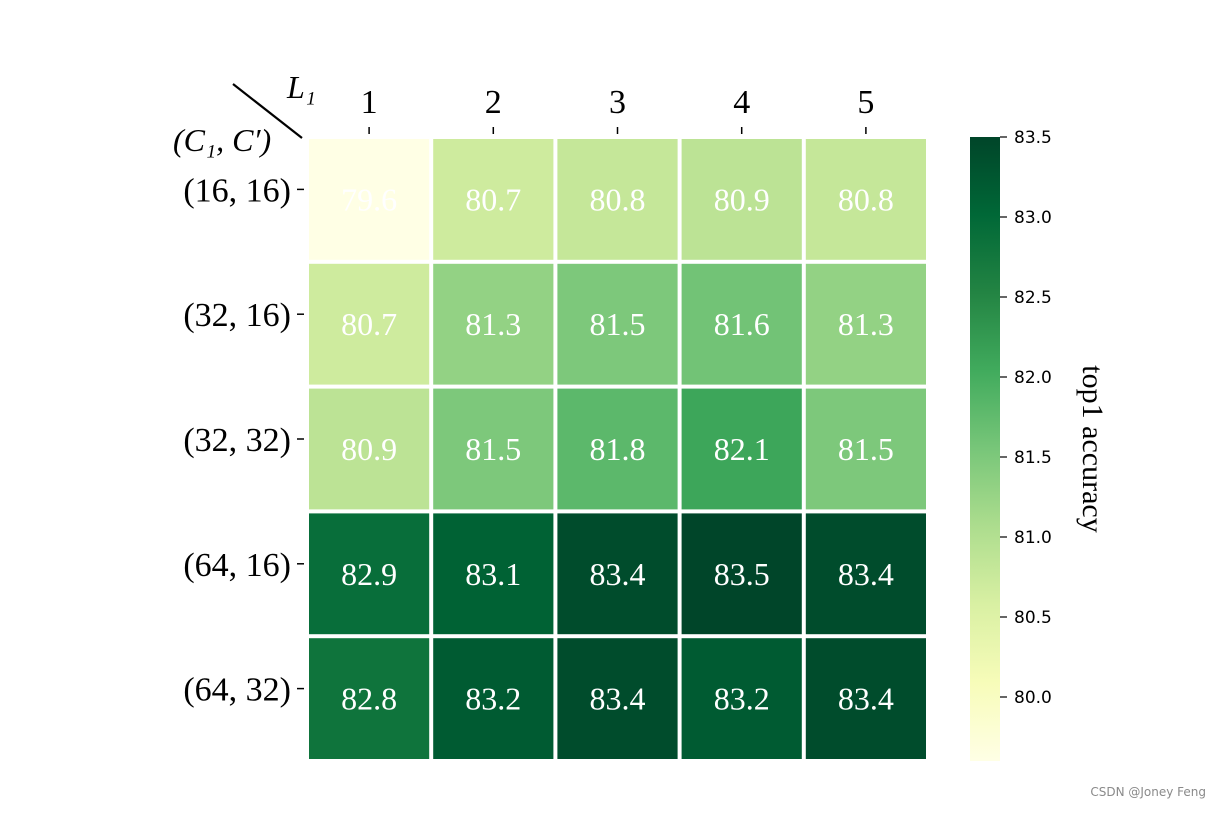 This screenshot has height=814, width=1220. I want to click on cell-value-label: 82.9, so click(369, 574).